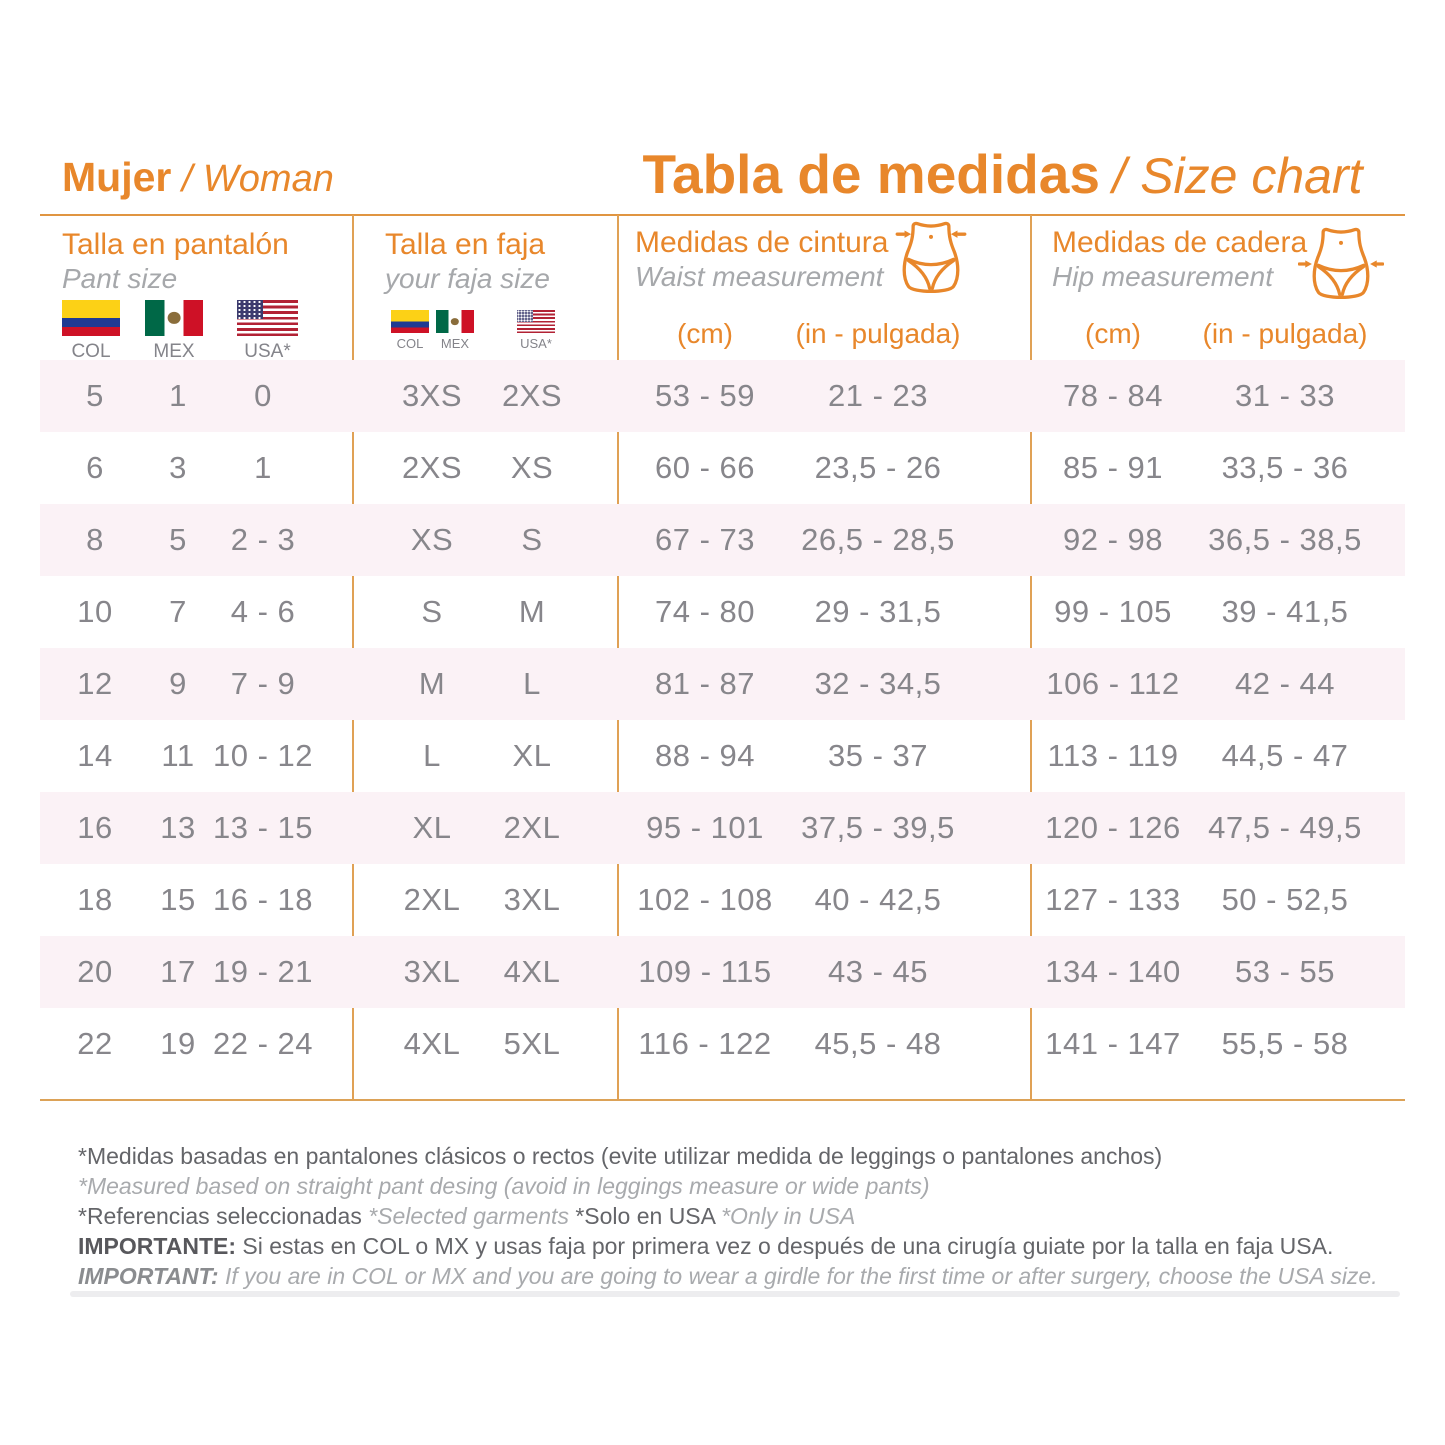 The image size is (1445, 1445). I want to click on column-subtitle: Waist measurement, so click(759, 276).